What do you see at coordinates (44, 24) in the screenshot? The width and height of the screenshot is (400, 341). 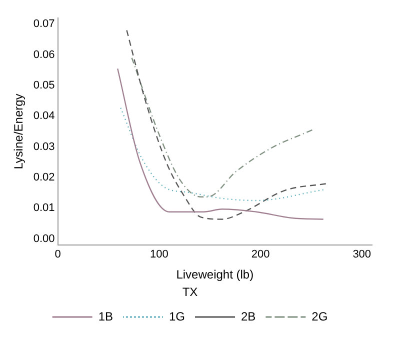 I see `y-tick-label: 0.07` at bounding box center [44, 24].